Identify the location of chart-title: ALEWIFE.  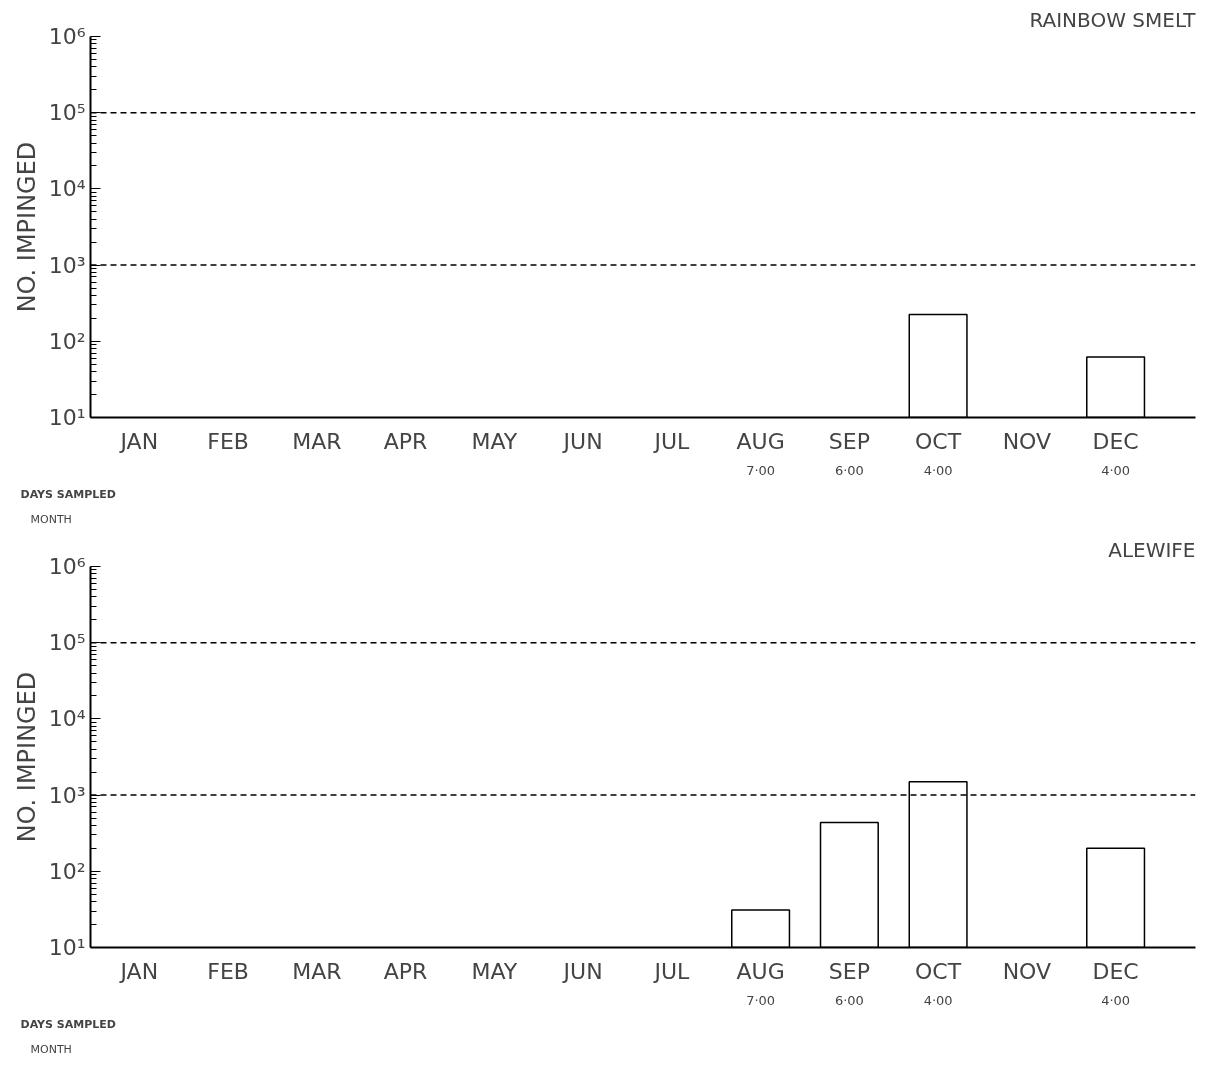
(1152, 549).